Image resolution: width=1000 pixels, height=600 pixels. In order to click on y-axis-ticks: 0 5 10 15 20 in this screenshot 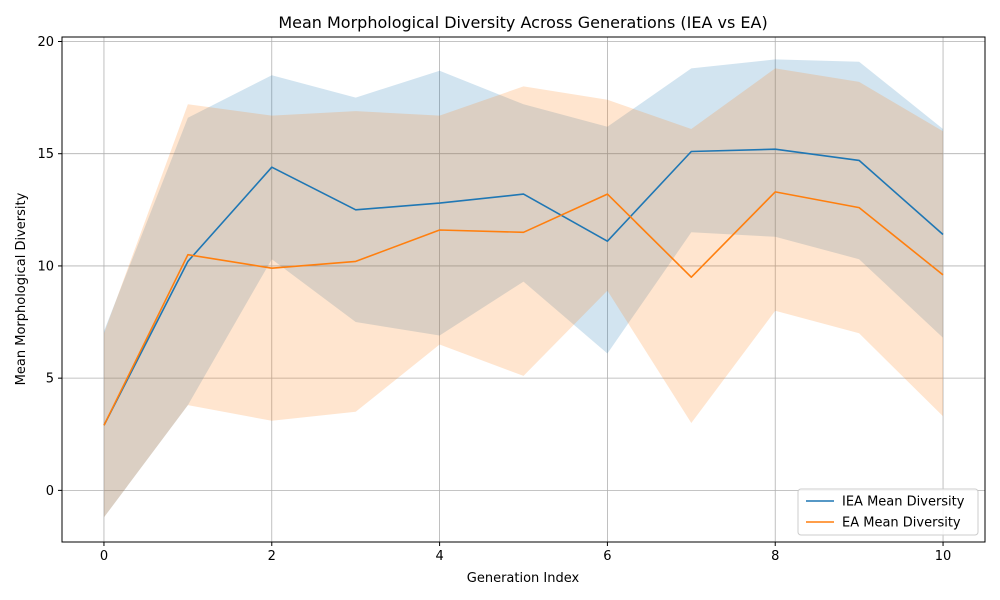, I will do `click(49, 267)`.